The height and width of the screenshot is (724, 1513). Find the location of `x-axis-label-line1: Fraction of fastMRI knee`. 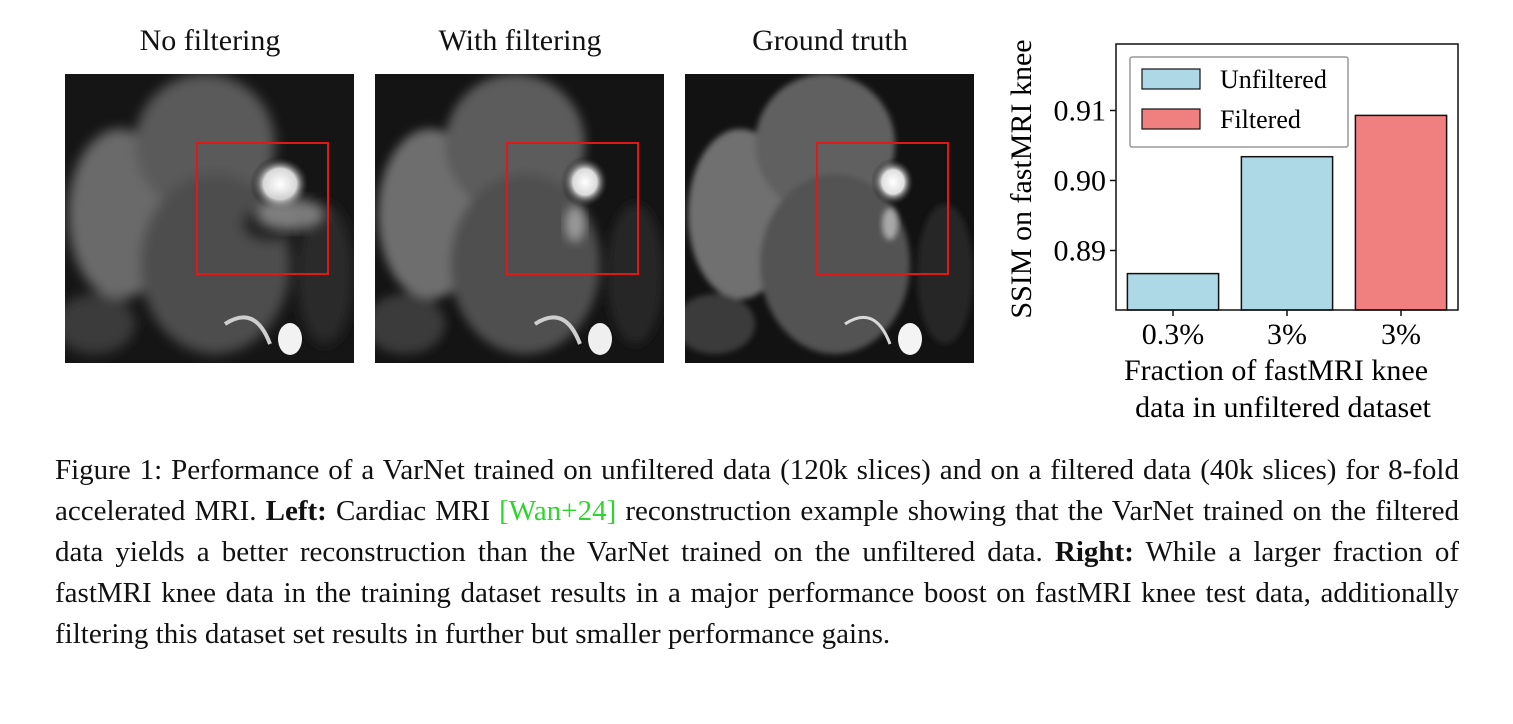

x-axis-label-line1: Fraction of fastMRI knee is located at coordinates (1276, 370).